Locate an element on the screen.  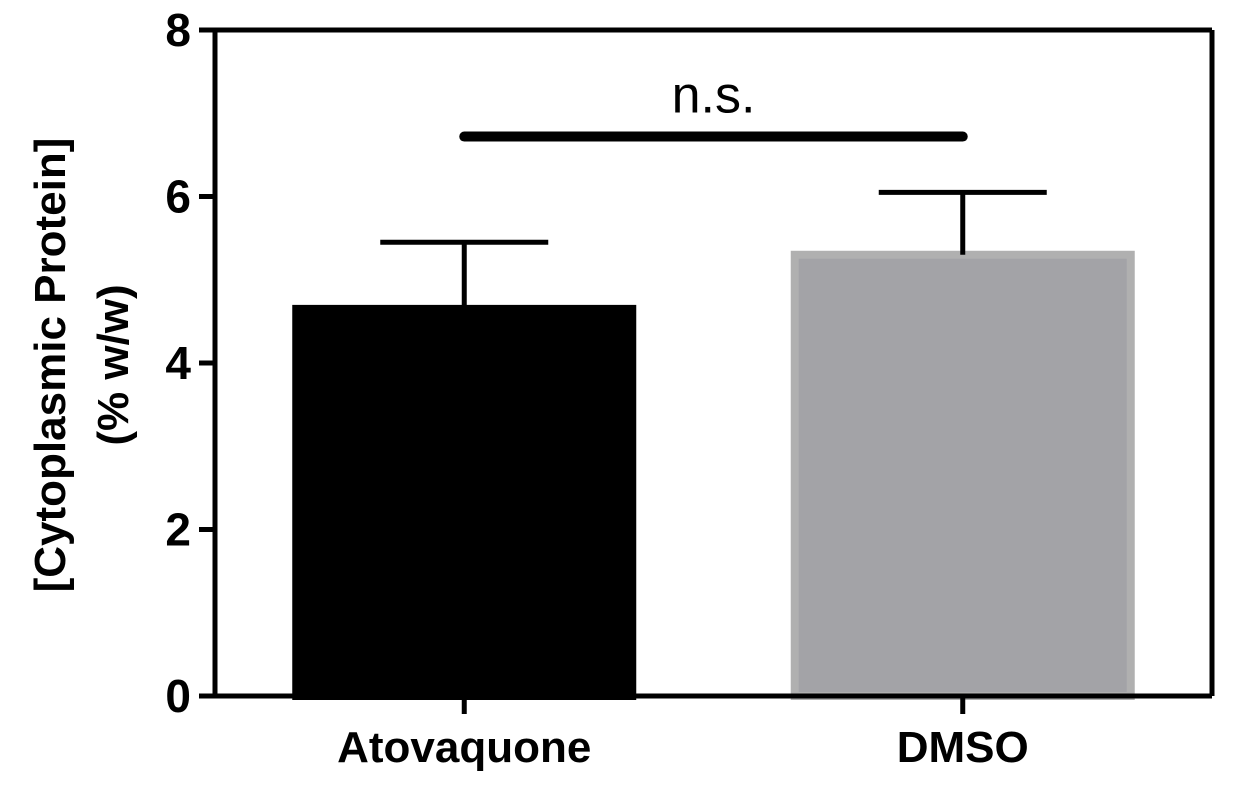
y-axis-title-line-1: [Cytoplasmic Protein] is located at coordinates (50, 365).